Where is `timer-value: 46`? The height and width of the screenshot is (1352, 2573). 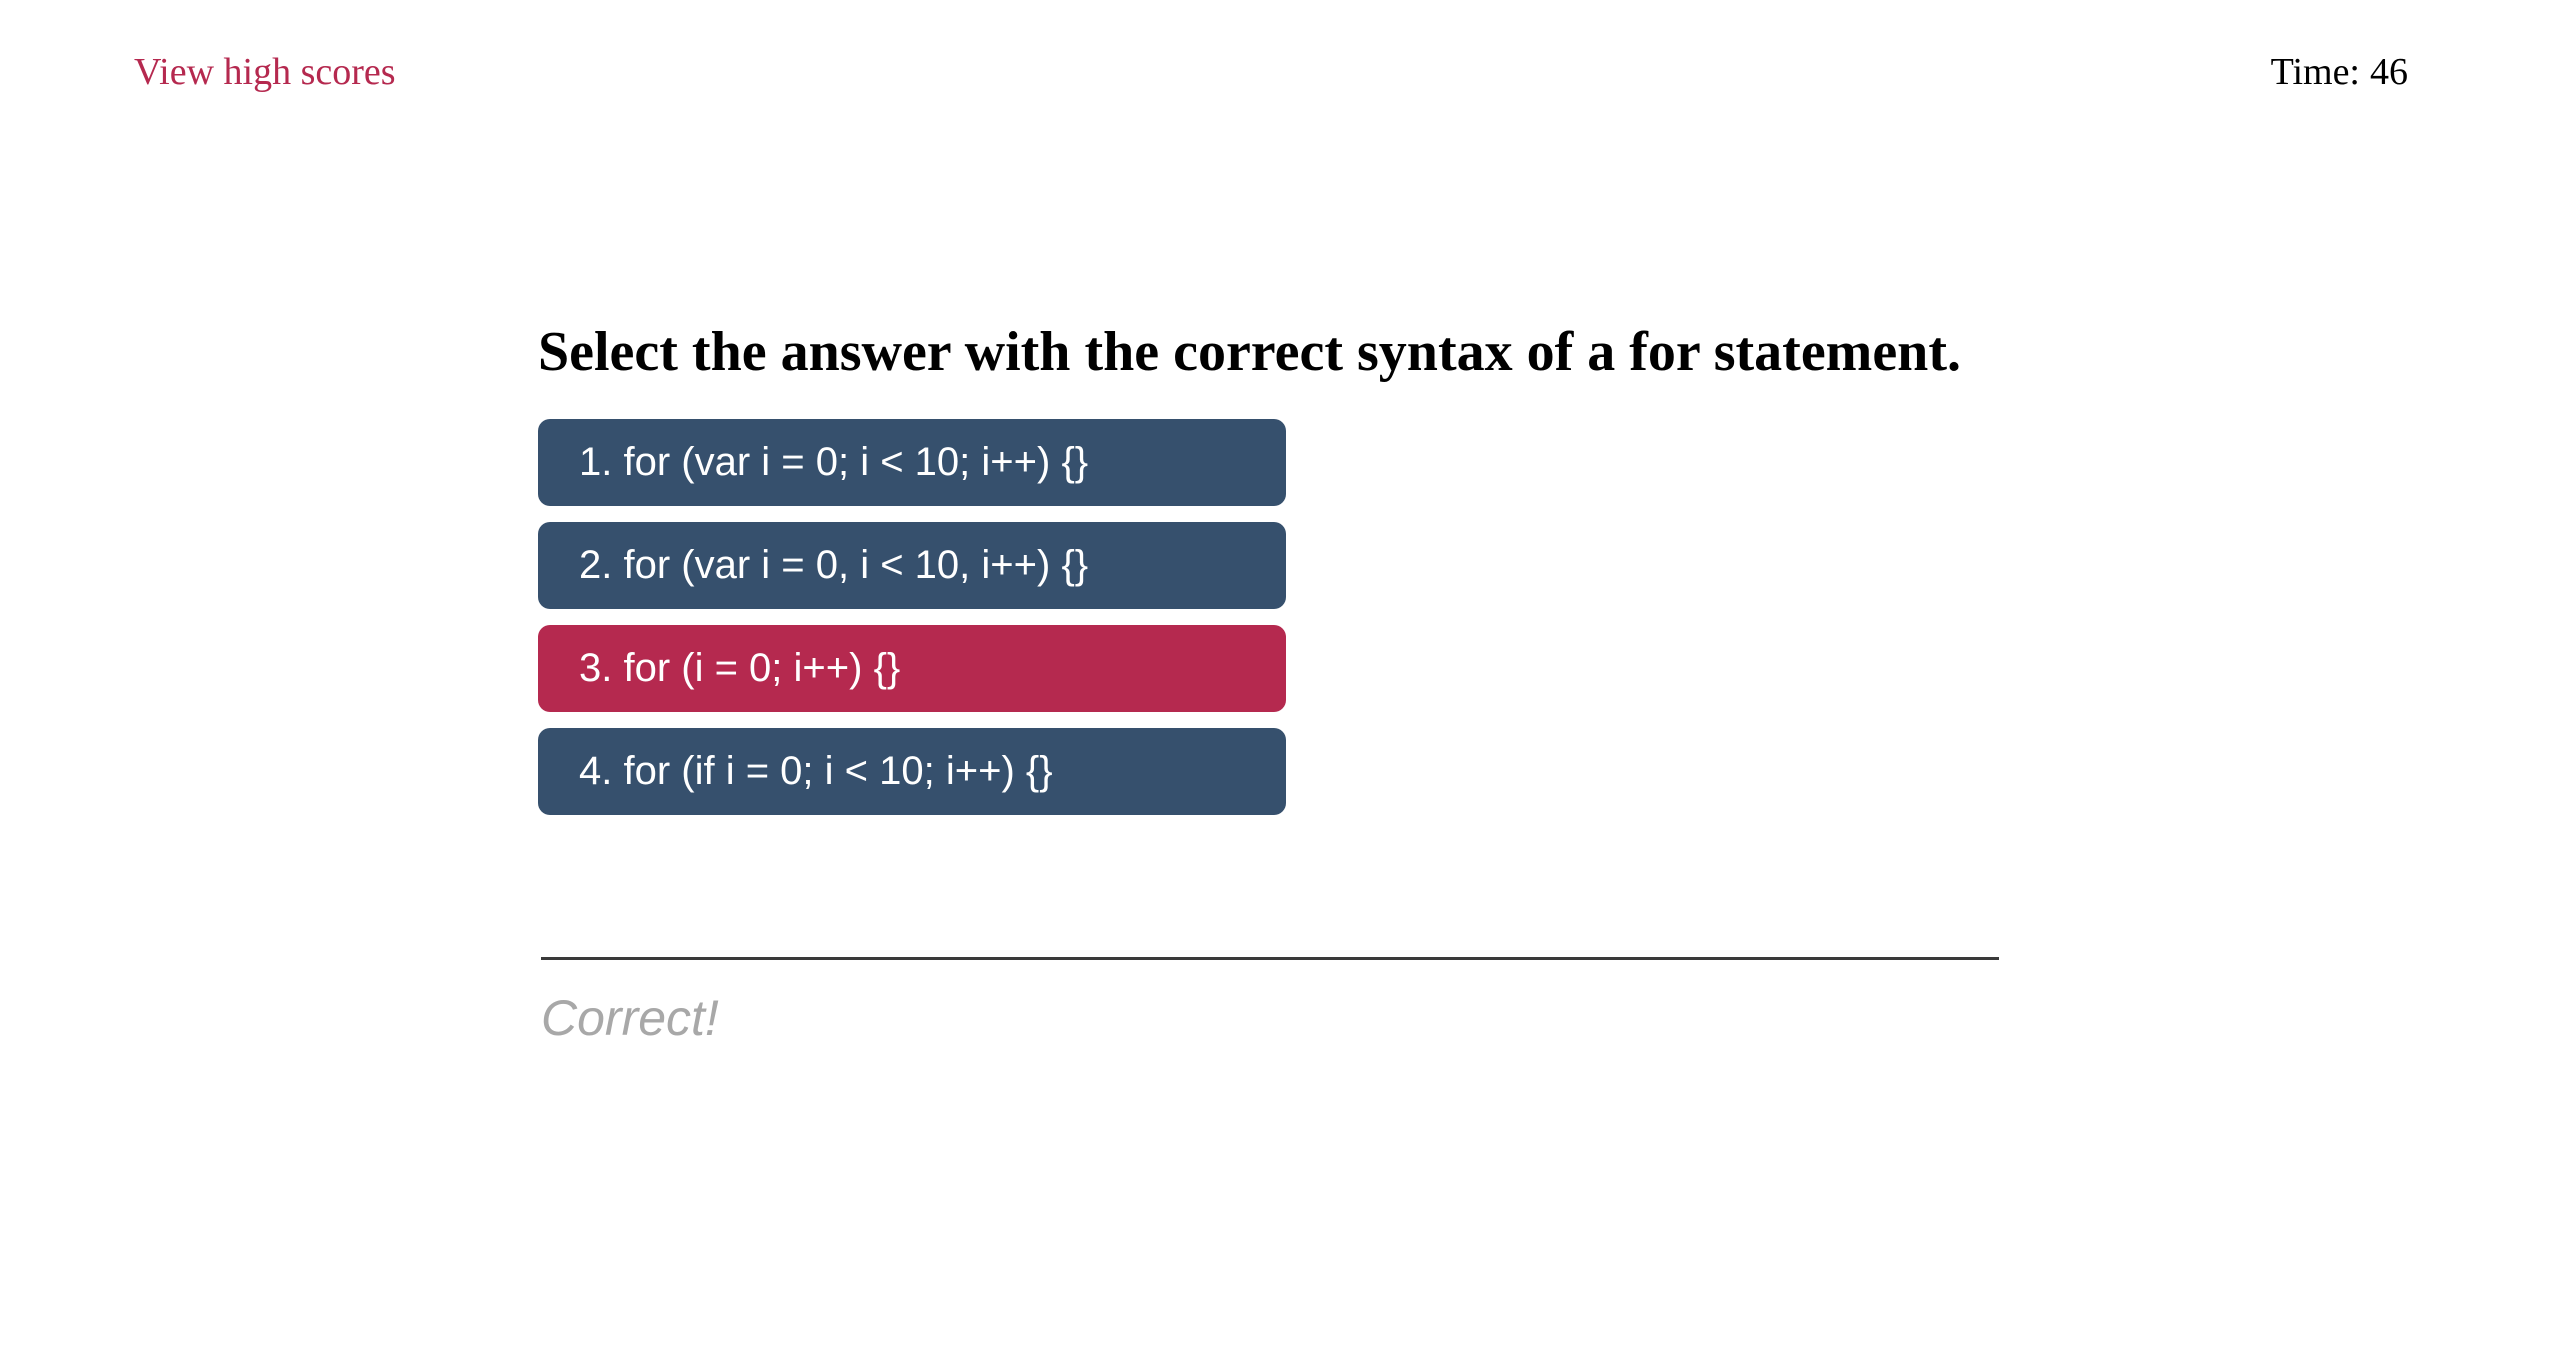
timer-value: 46 is located at coordinates (2389, 72).